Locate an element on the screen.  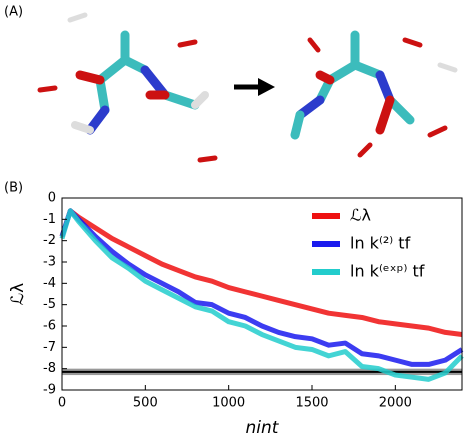
x-tick-label: 0 is located at coordinates (62, 403).